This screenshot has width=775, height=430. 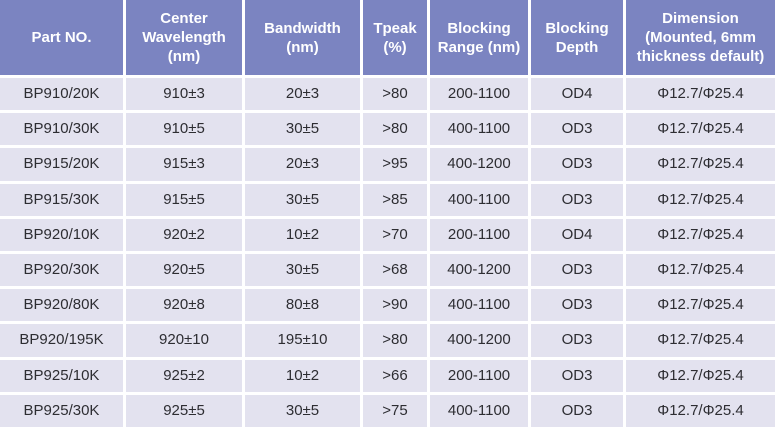 What do you see at coordinates (396, 166) in the screenshot?
I see `table-cell-tpeak: >95` at bounding box center [396, 166].